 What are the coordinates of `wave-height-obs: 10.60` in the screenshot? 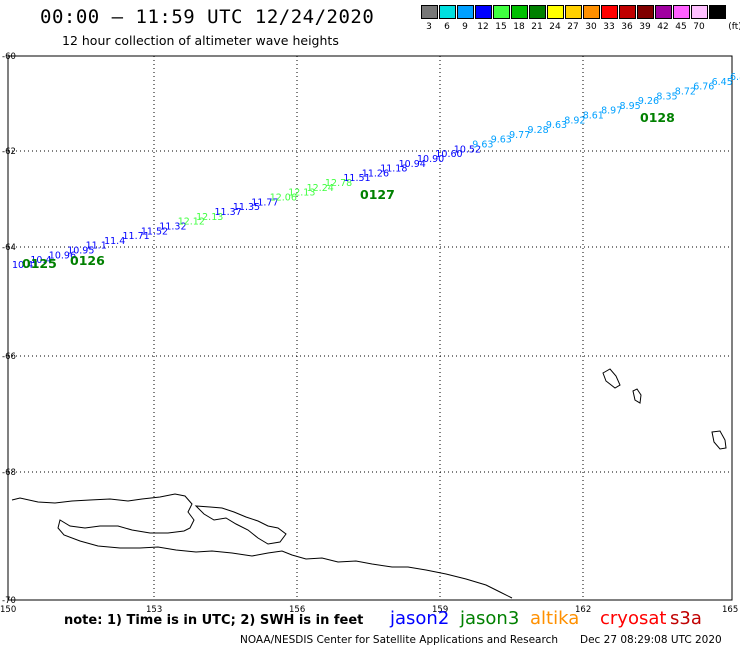 It's located at (448, 154).